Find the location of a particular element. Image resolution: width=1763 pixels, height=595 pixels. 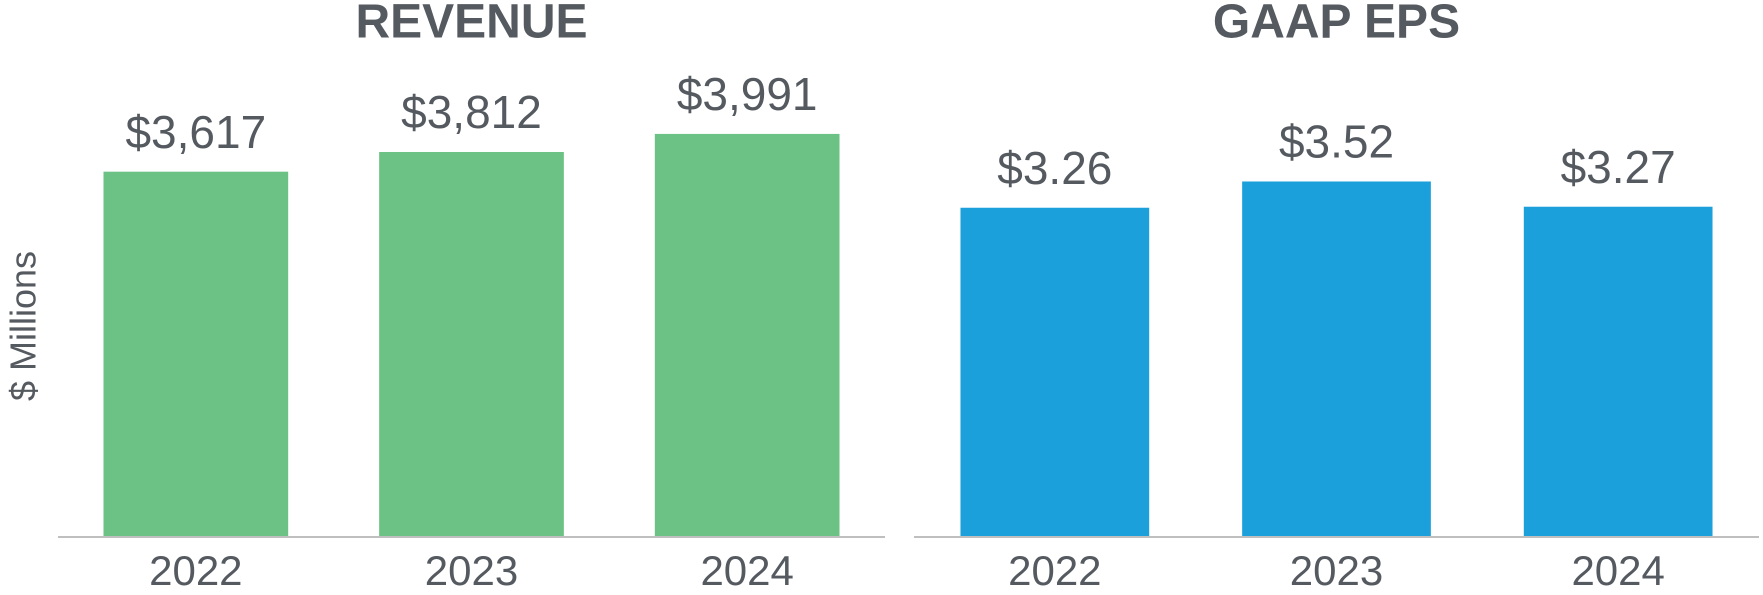

chart-title: REVENUE is located at coordinates (471, 24).